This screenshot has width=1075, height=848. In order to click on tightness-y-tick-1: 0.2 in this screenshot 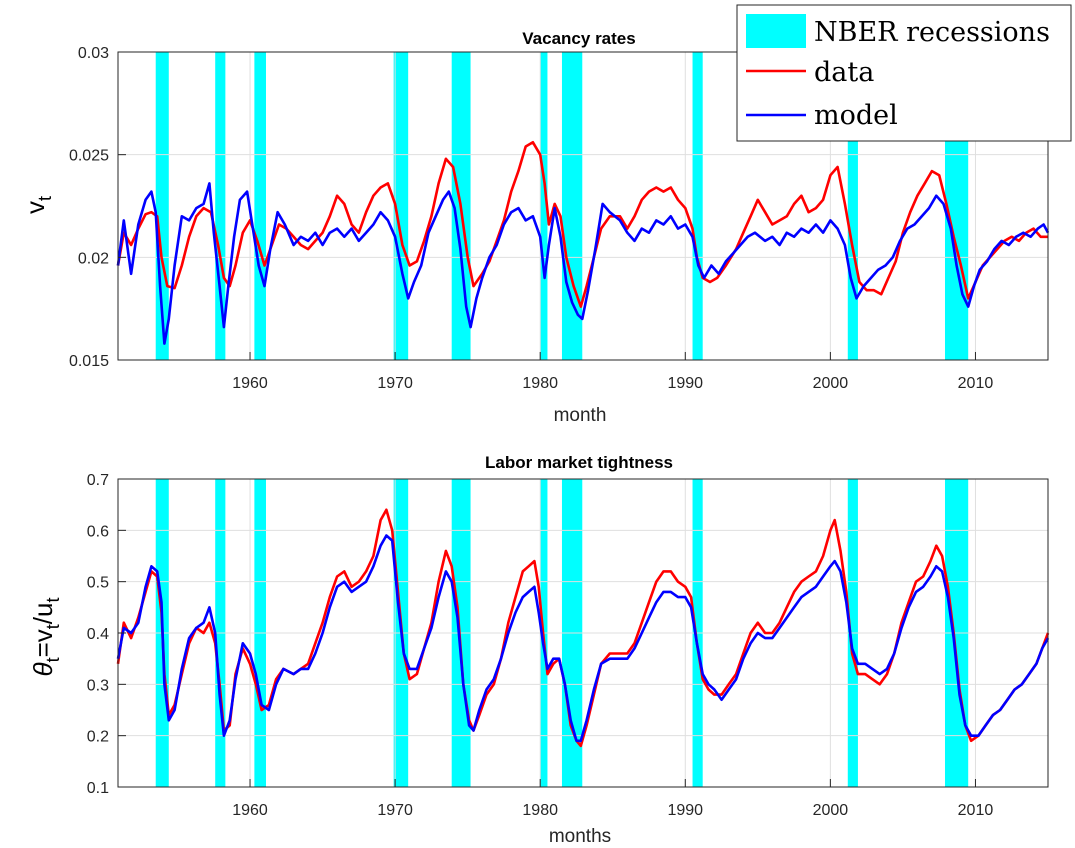, I will do `click(98, 737)`.